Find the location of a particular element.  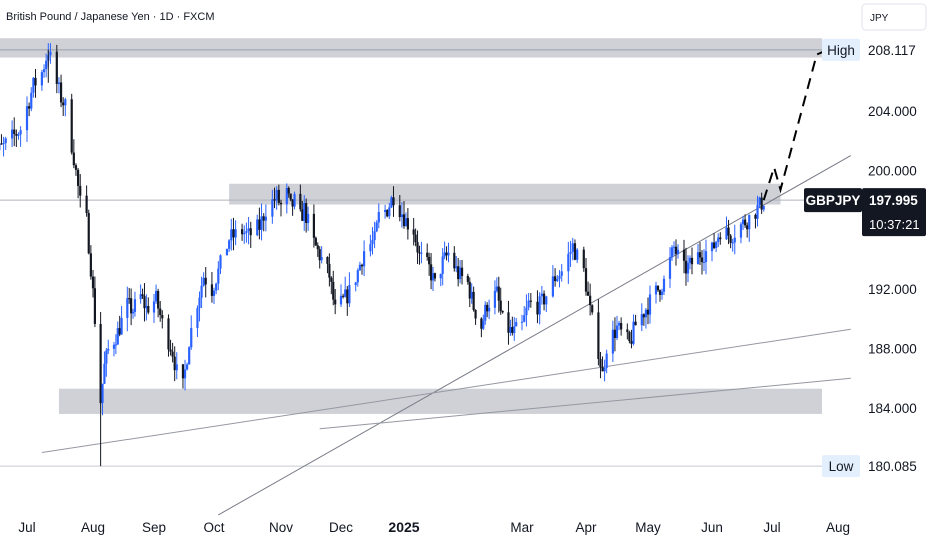

time-tick-label: Mar is located at coordinates (522, 527).